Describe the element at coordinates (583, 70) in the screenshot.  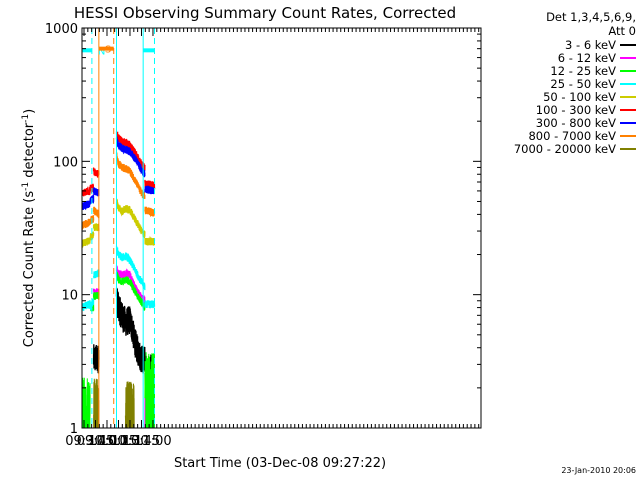
I see `legend-entry-label: 12 - 25 keV` at that location.